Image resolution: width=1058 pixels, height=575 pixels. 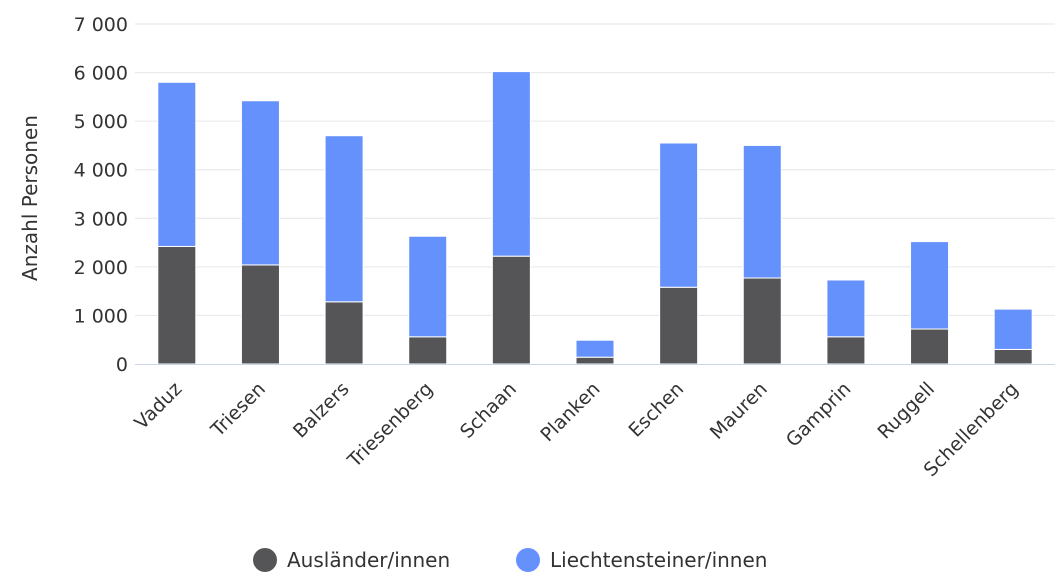 What do you see at coordinates (906, 411) in the screenshot?
I see `x-tick-label: Ruggell` at bounding box center [906, 411].